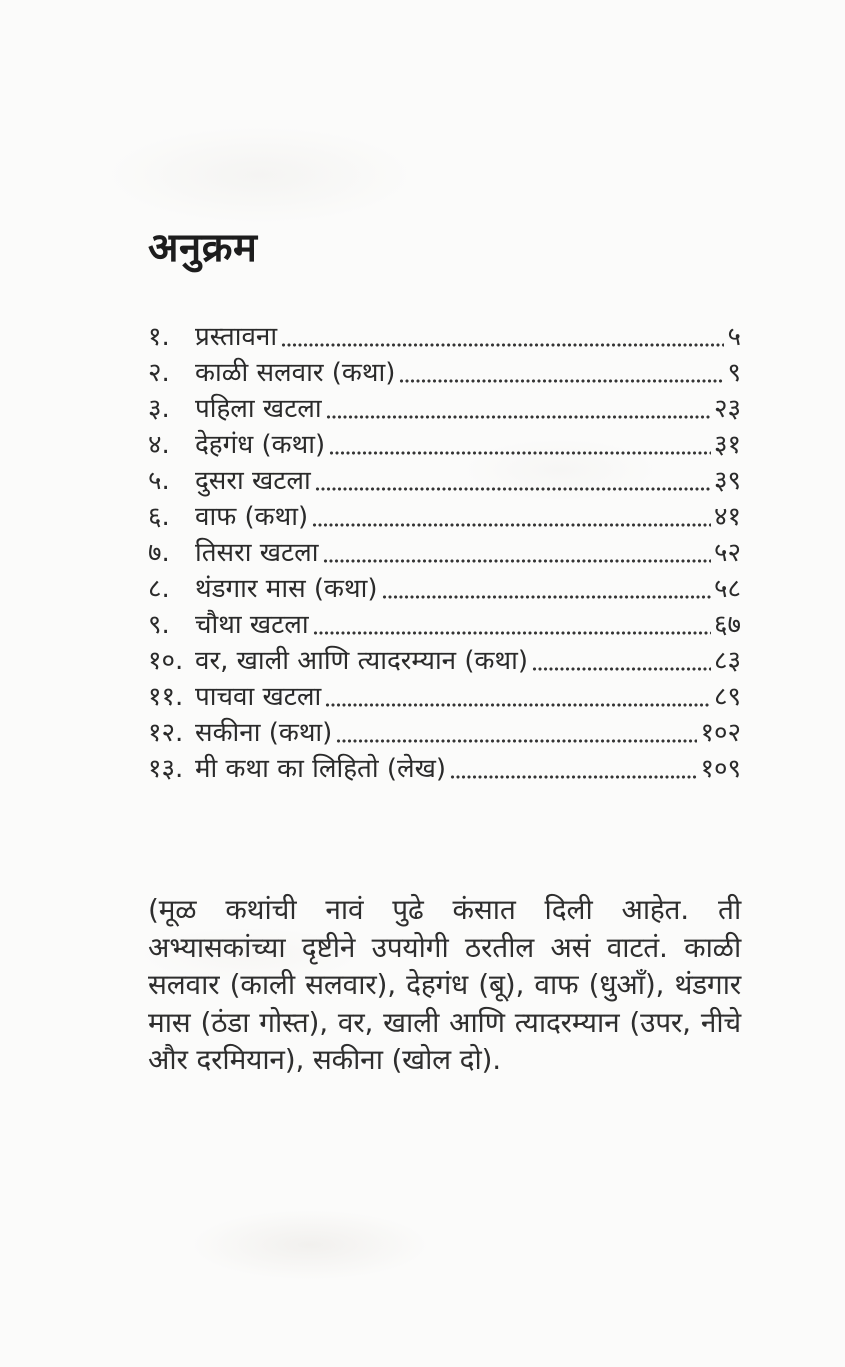 The width and height of the screenshot is (845, 1367). Describe the element at coordinates (166, 697) in the screenshot. I see `toc-entry-number: ११.` at that location.